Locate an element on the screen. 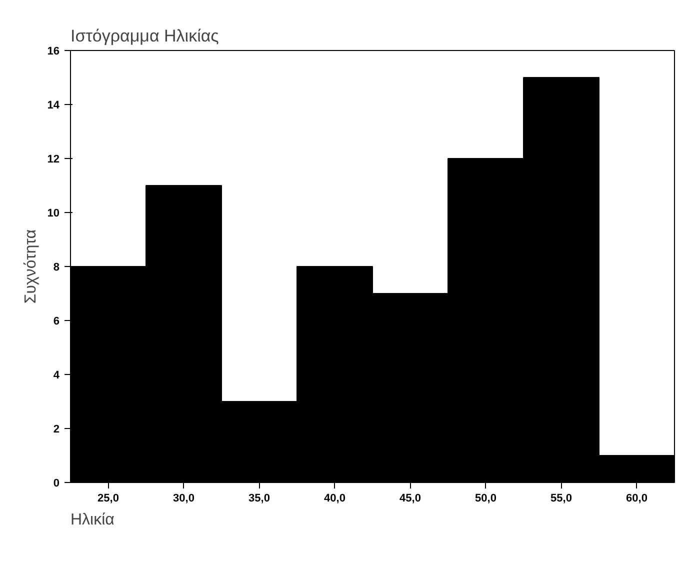 The height and width of the screenshot is (572, 684). x-tick-label: 35,0 is located at coordinates (259, 498).